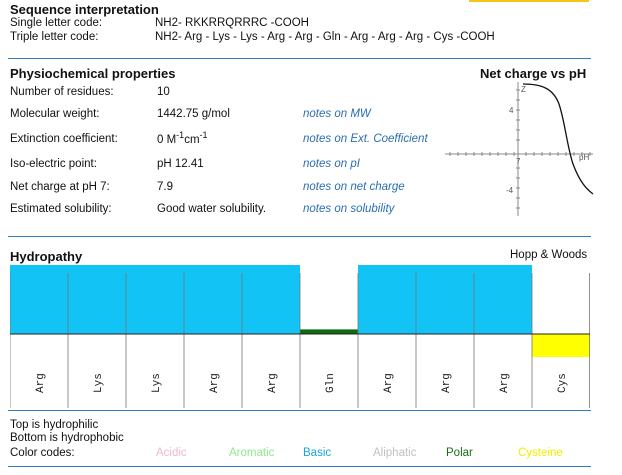  What do you see at coordinates (62, 92) in the screenshot?
I see `residues-label: Number of residues:` at bounding box center [62, 92].